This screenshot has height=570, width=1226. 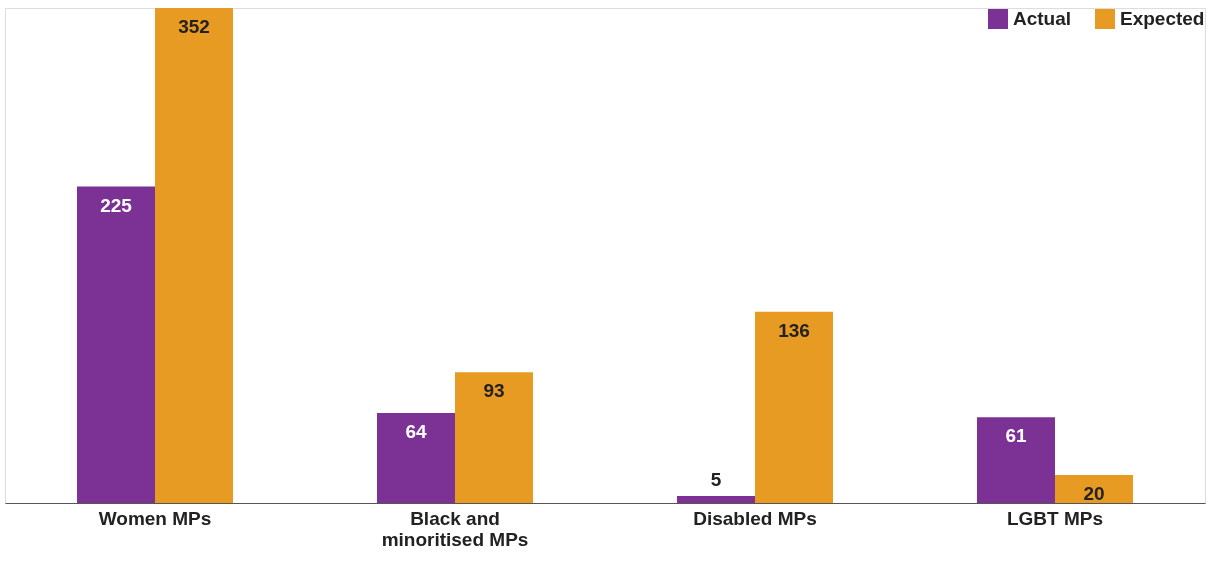 I want to click on legend-label: Actual, so click(x=1042, y=18).